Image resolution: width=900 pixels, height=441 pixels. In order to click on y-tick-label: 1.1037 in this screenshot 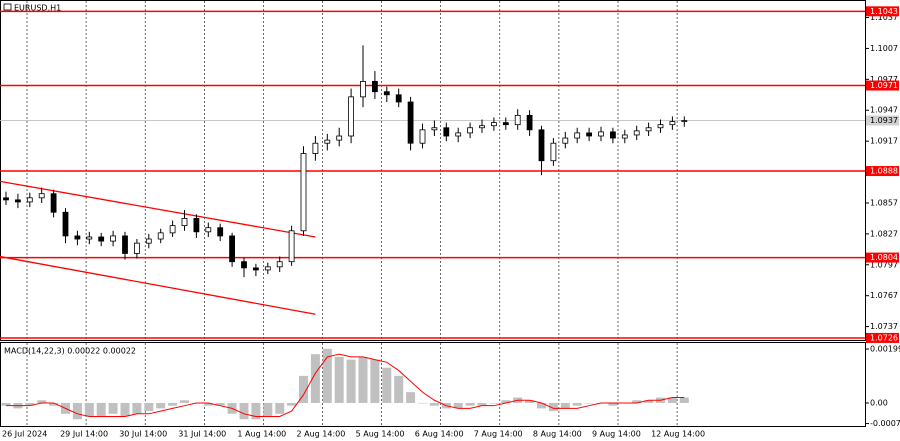, I will do `click(884, 17)`.